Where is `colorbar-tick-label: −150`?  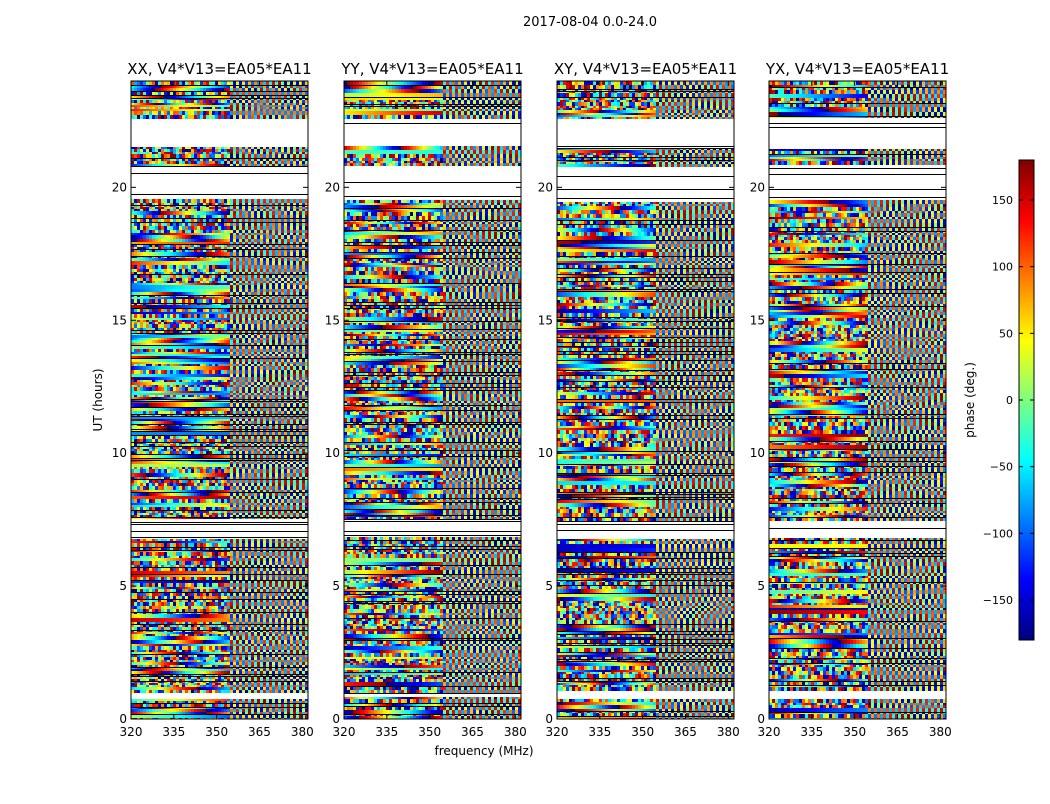 colorbar-tick-label: −150 is located at coordinates (998, 600).